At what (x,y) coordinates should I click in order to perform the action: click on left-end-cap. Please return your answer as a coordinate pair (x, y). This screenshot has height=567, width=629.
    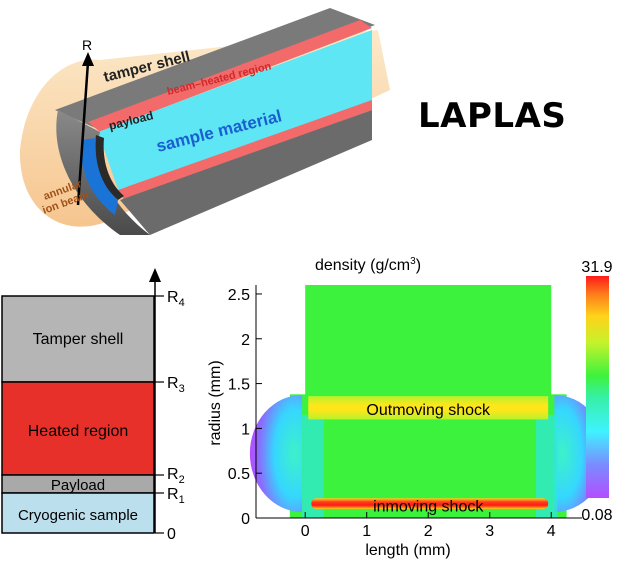
    Looking at the image, I should click on (276, 453).